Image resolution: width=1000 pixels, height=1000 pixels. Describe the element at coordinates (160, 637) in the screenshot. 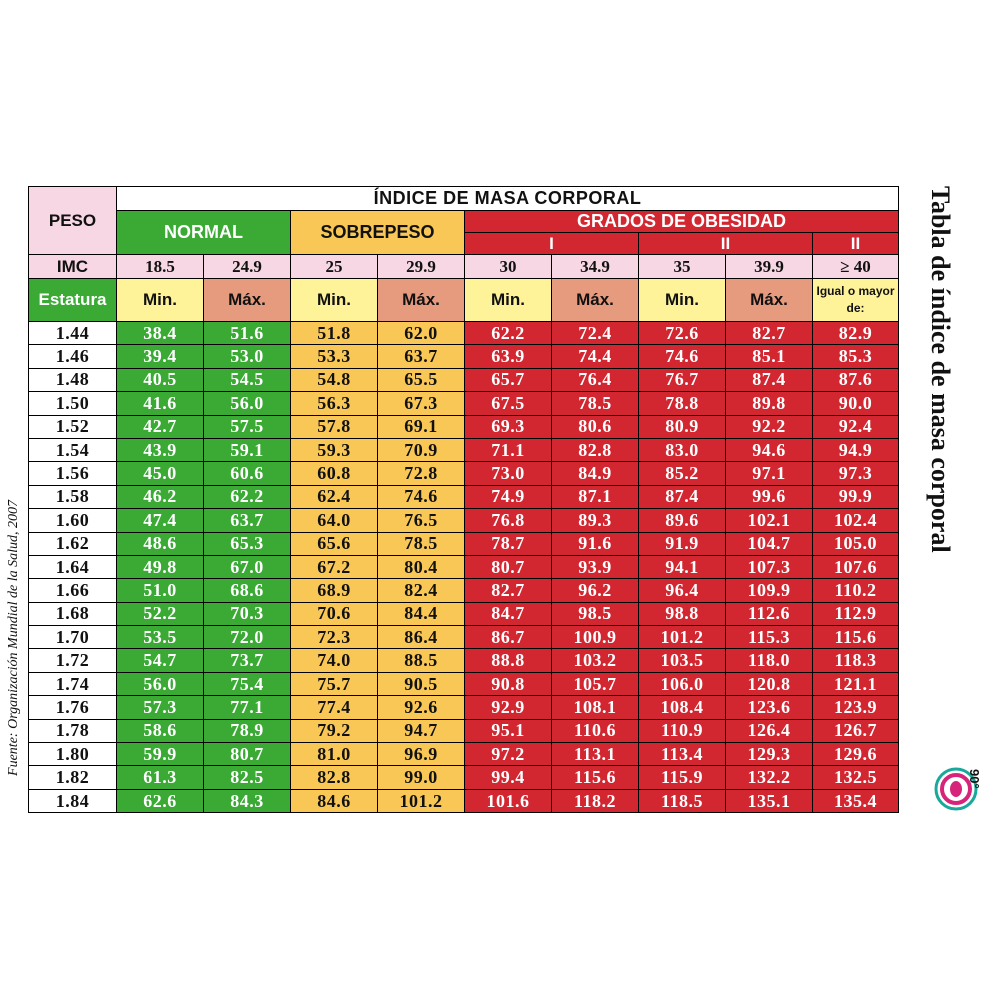

I see `weight-cell: 53.5` at that location.